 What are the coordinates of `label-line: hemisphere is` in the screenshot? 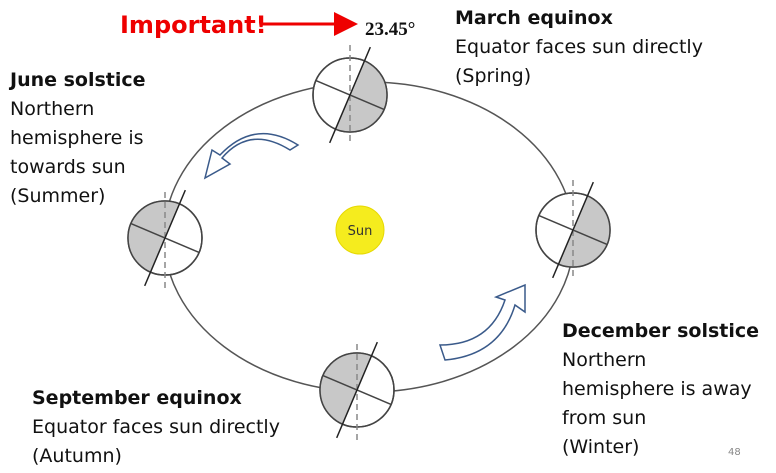 It's located at (77, 138).